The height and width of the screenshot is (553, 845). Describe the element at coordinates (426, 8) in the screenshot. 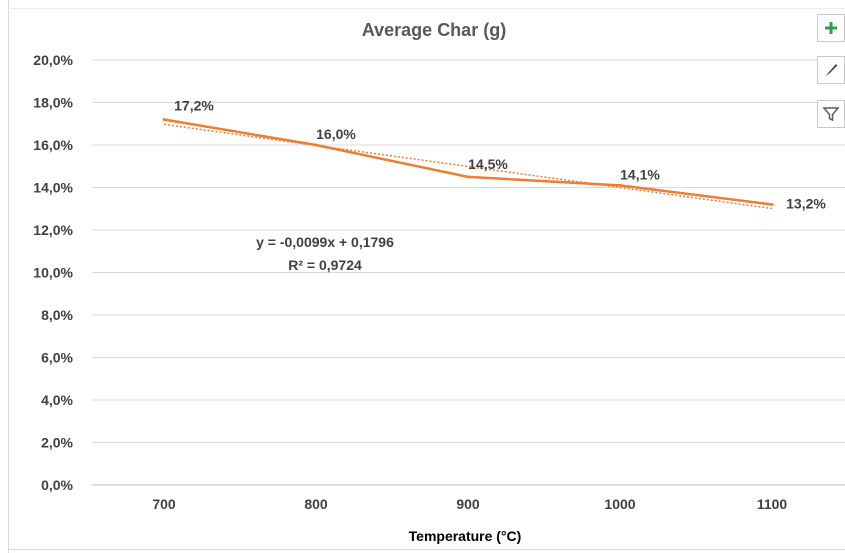

I see `chart-frame-top` at that location.